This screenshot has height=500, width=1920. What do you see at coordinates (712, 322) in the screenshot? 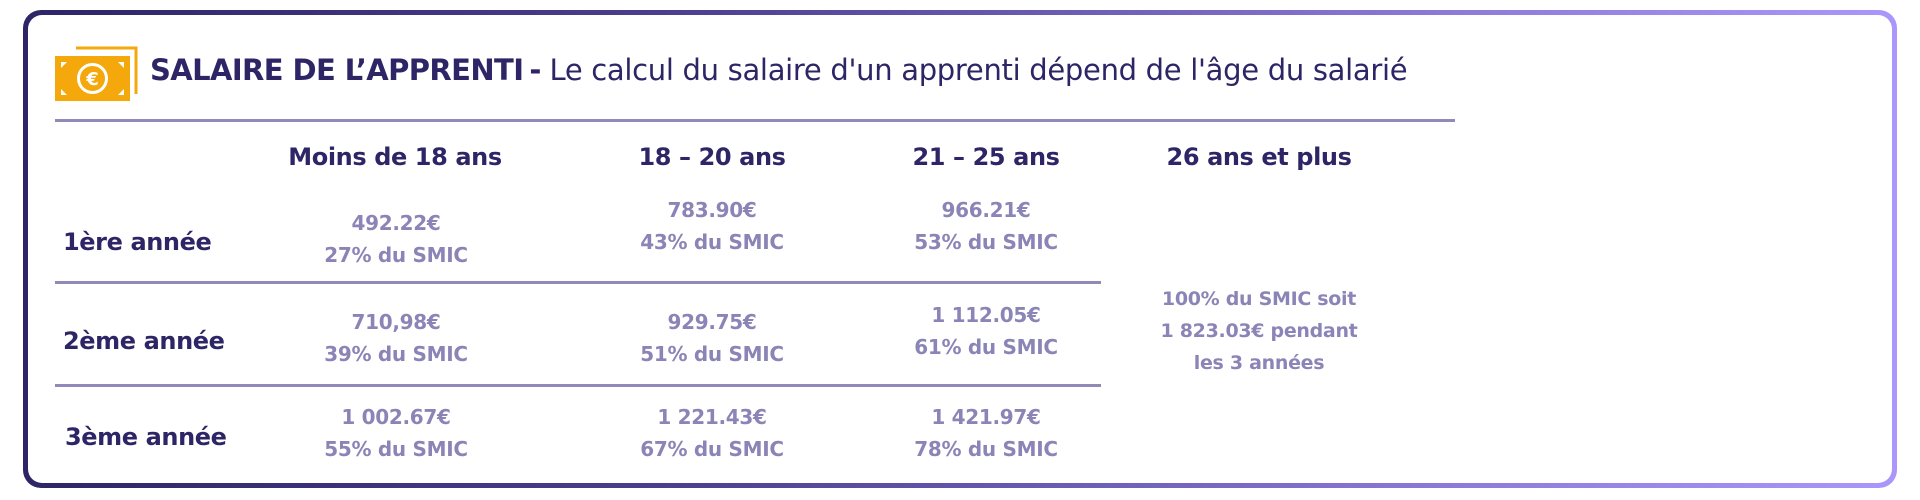
I see `cell-amount: 929.75€` at bounding box center [712, 322].